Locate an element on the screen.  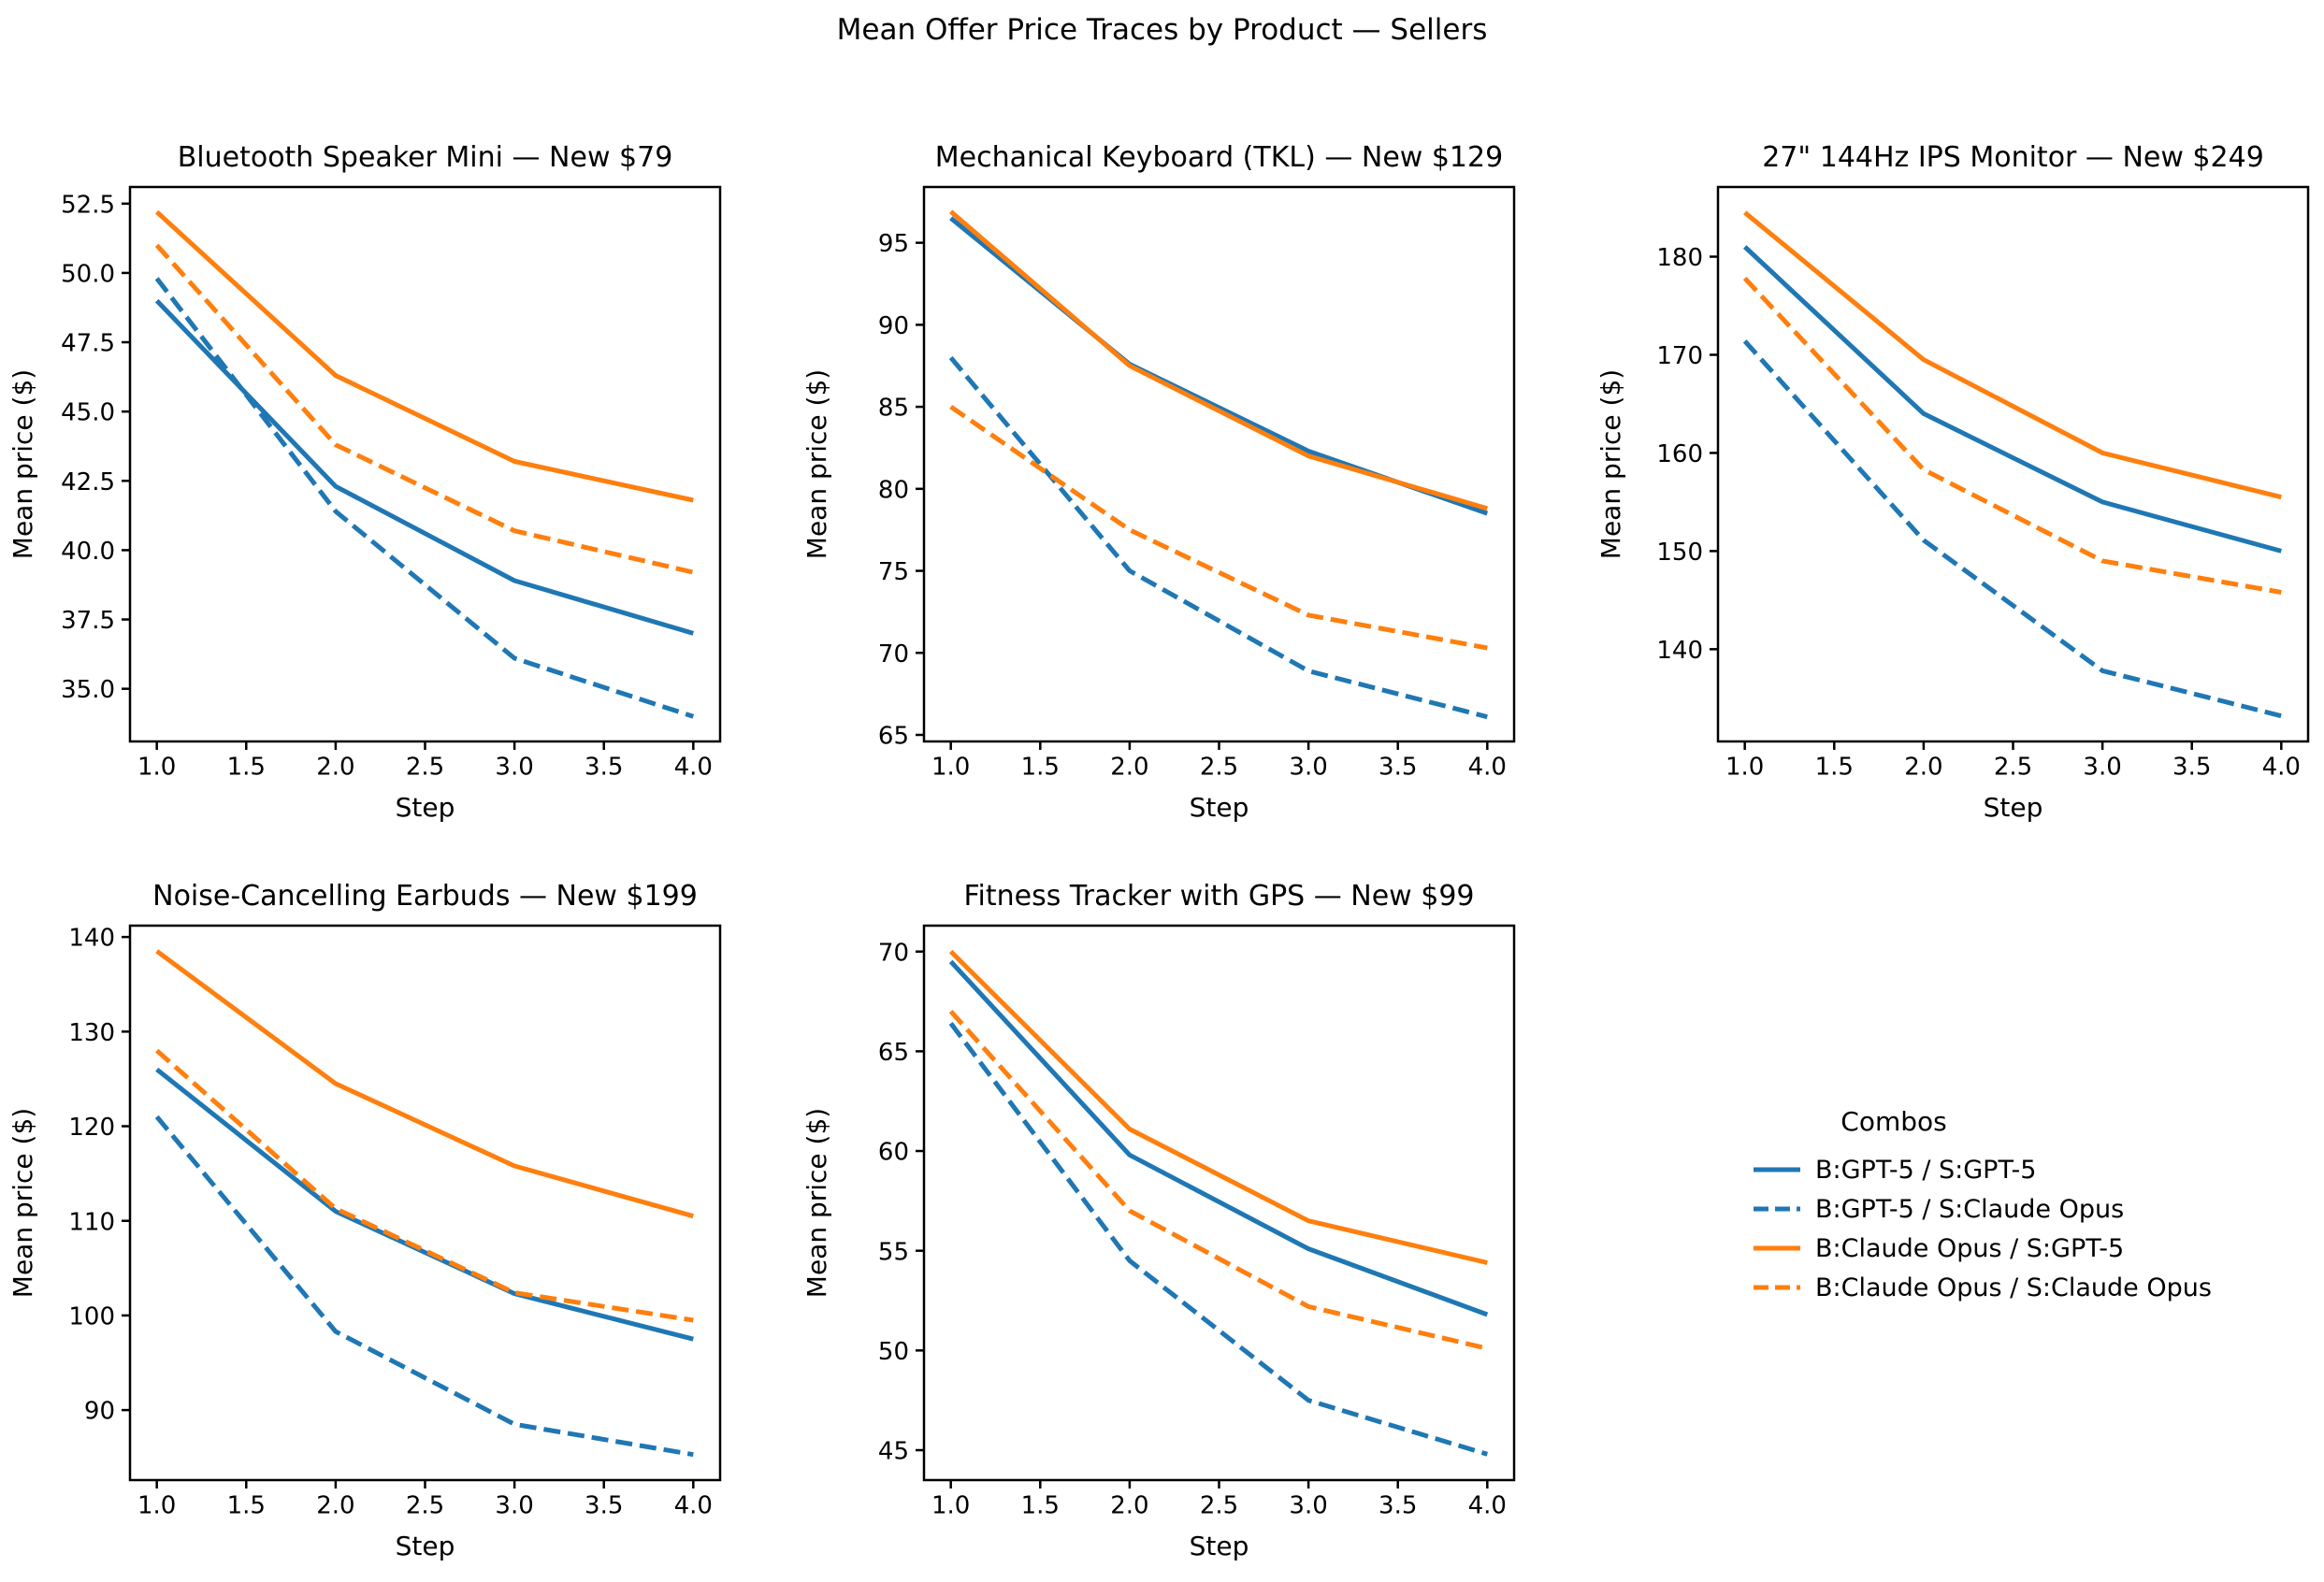
y-tick-label: 47.5 is located at coordinates (88, 344).